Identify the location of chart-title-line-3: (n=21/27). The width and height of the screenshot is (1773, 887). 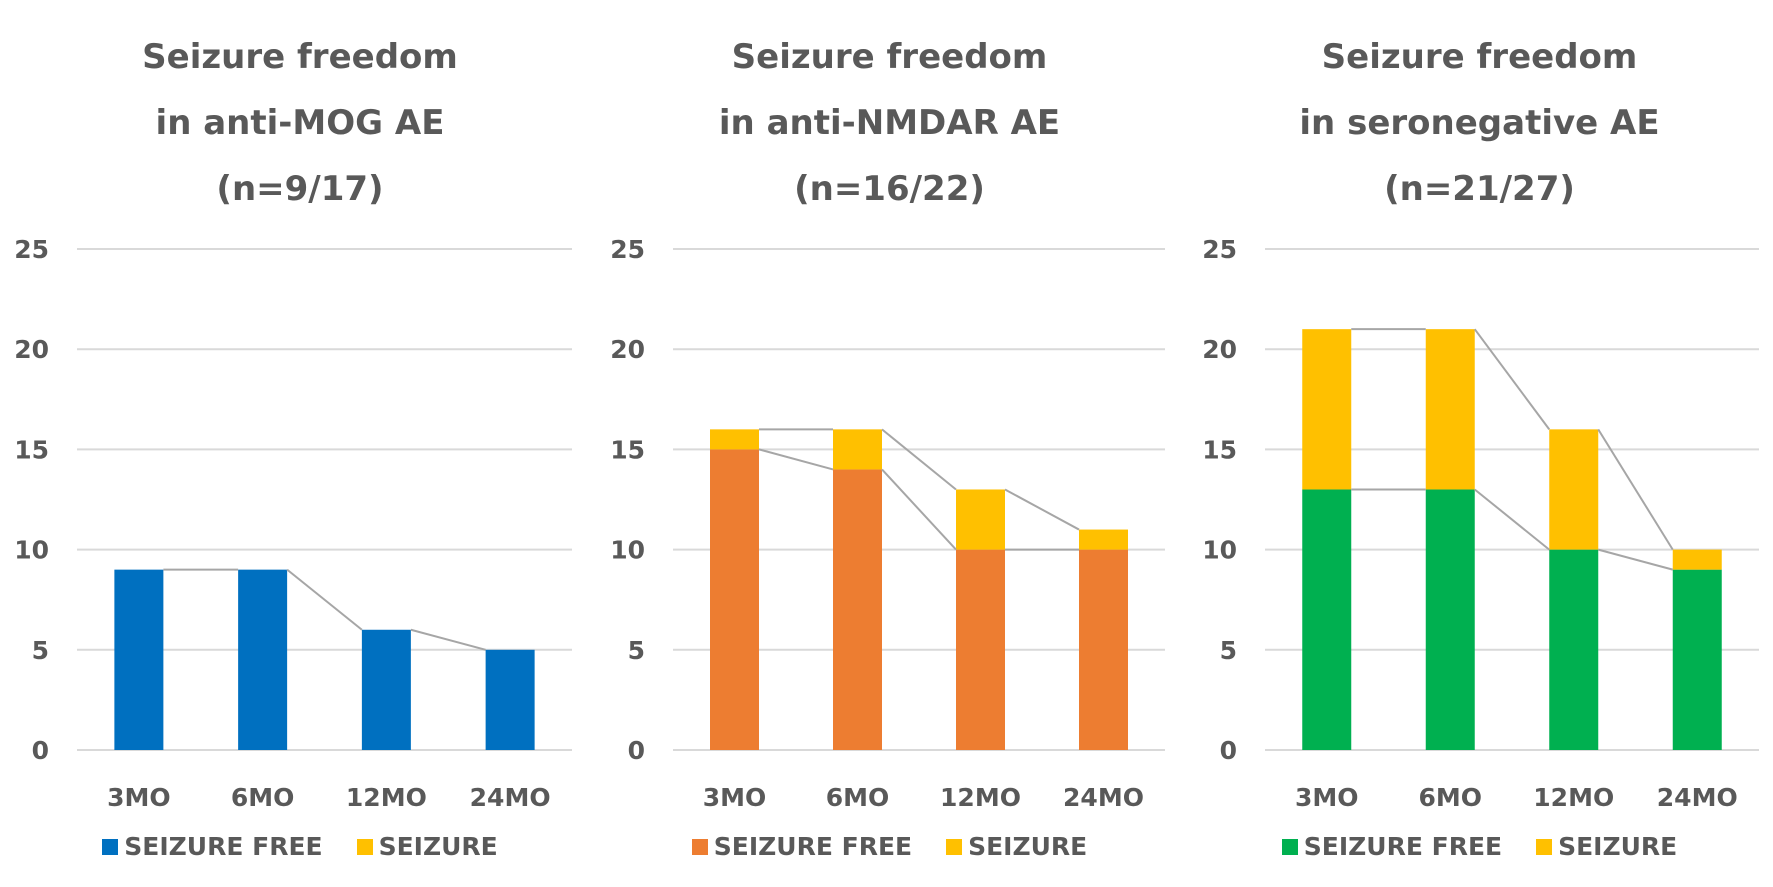
(1479, 189).